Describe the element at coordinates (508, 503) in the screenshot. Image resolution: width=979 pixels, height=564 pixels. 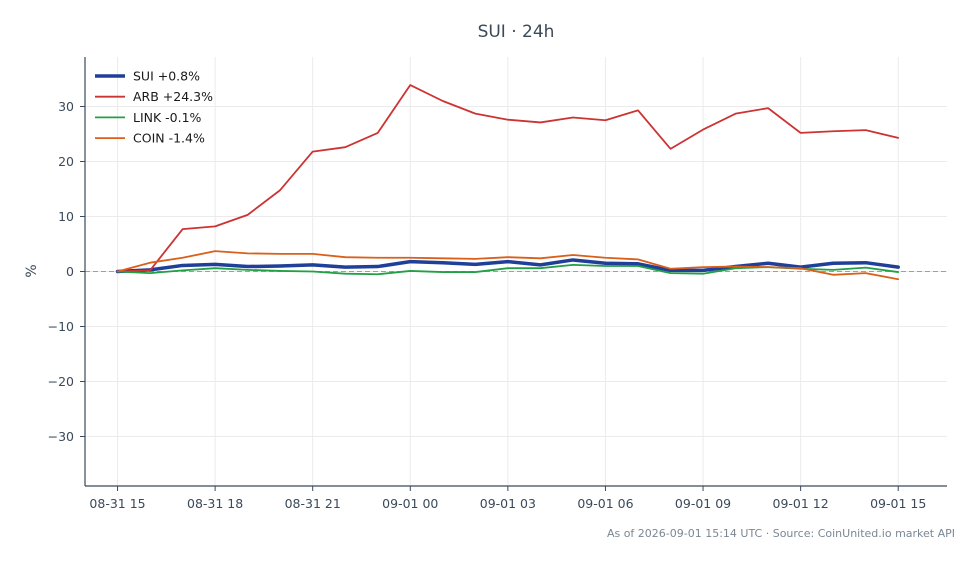
I see `x-tick-label: 09-01 03` at that location.